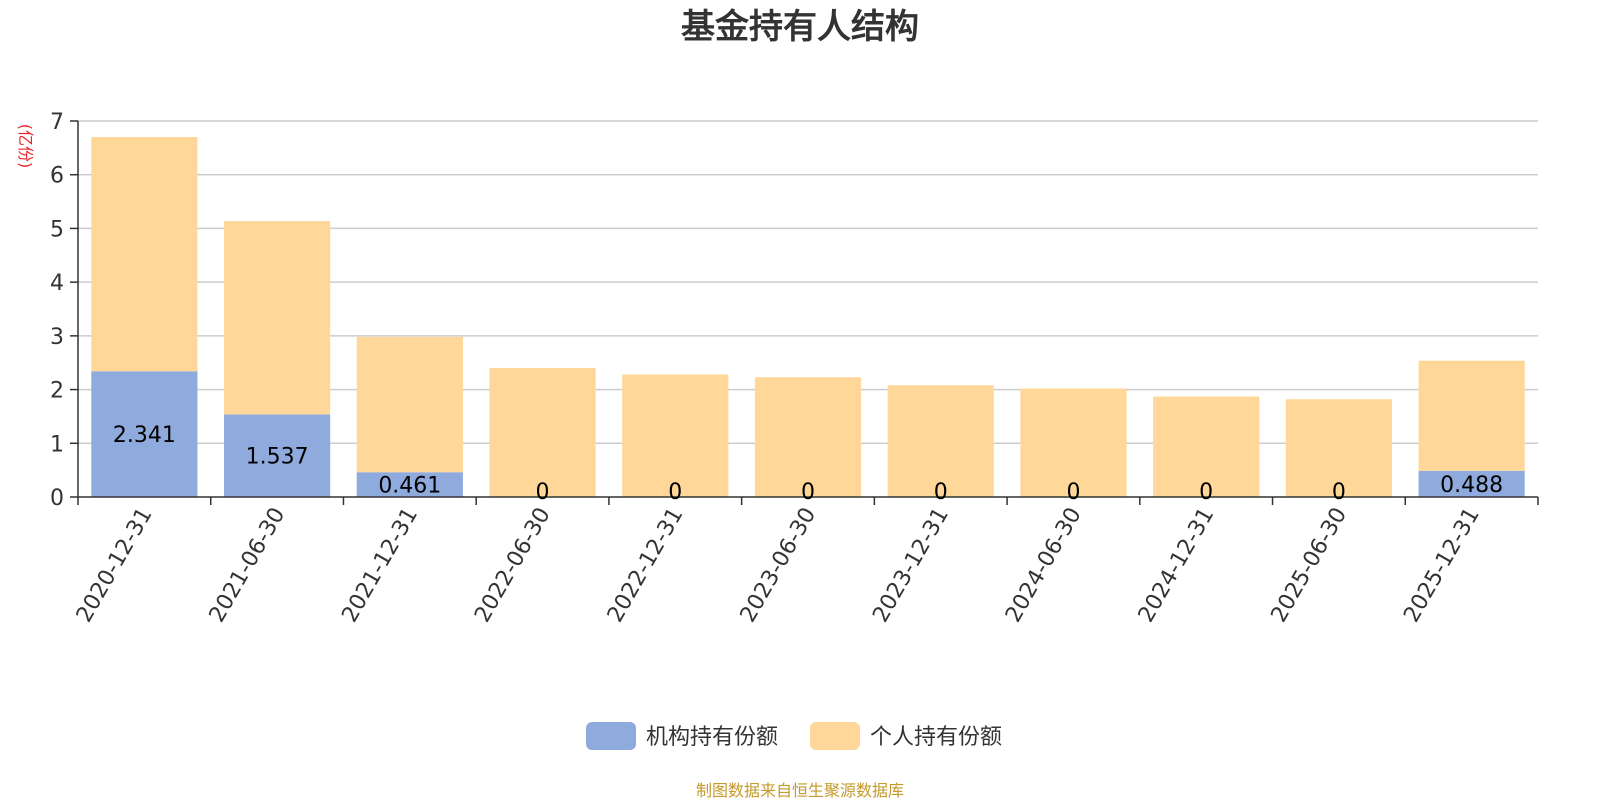 Image resolution: width=1600 pixels, height=800 pixels. I want to click on x-tick-label-2024-12-31: 2024-12-31, so click(1177, 565).